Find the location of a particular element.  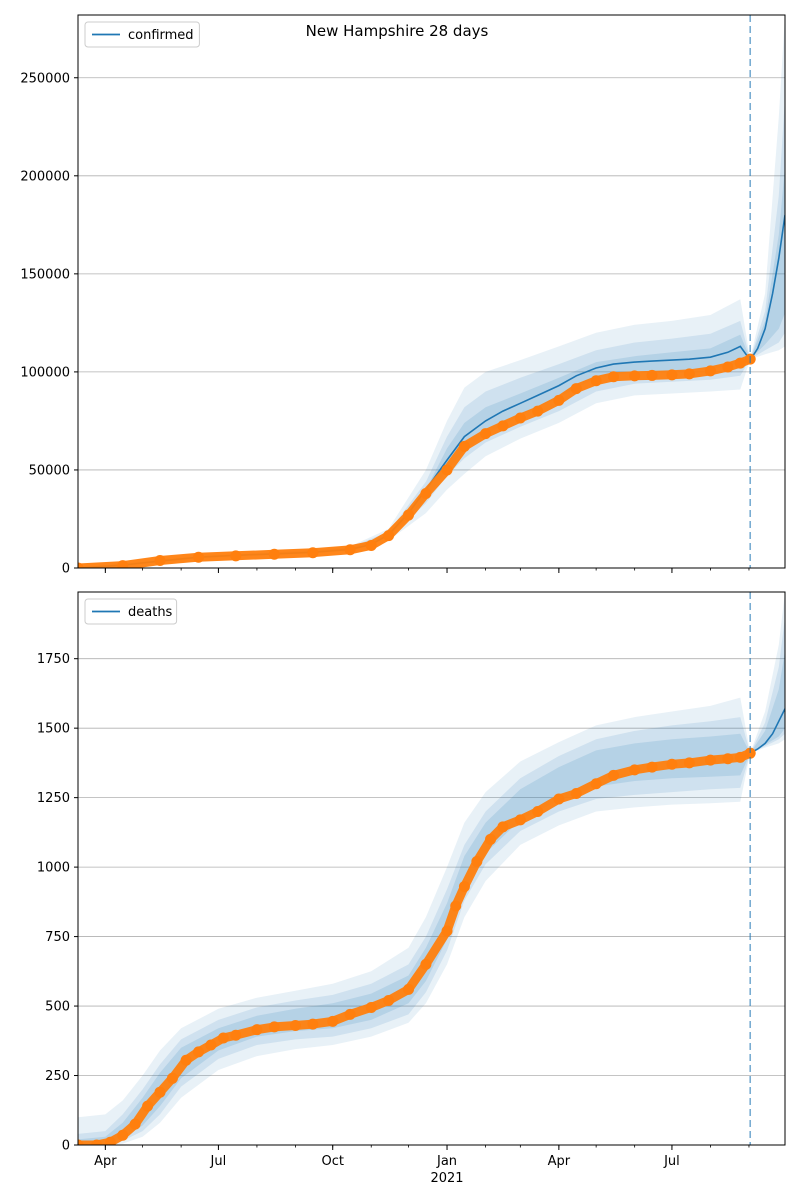

x-tick-label: Jan is located at coordinates (446, 1161).